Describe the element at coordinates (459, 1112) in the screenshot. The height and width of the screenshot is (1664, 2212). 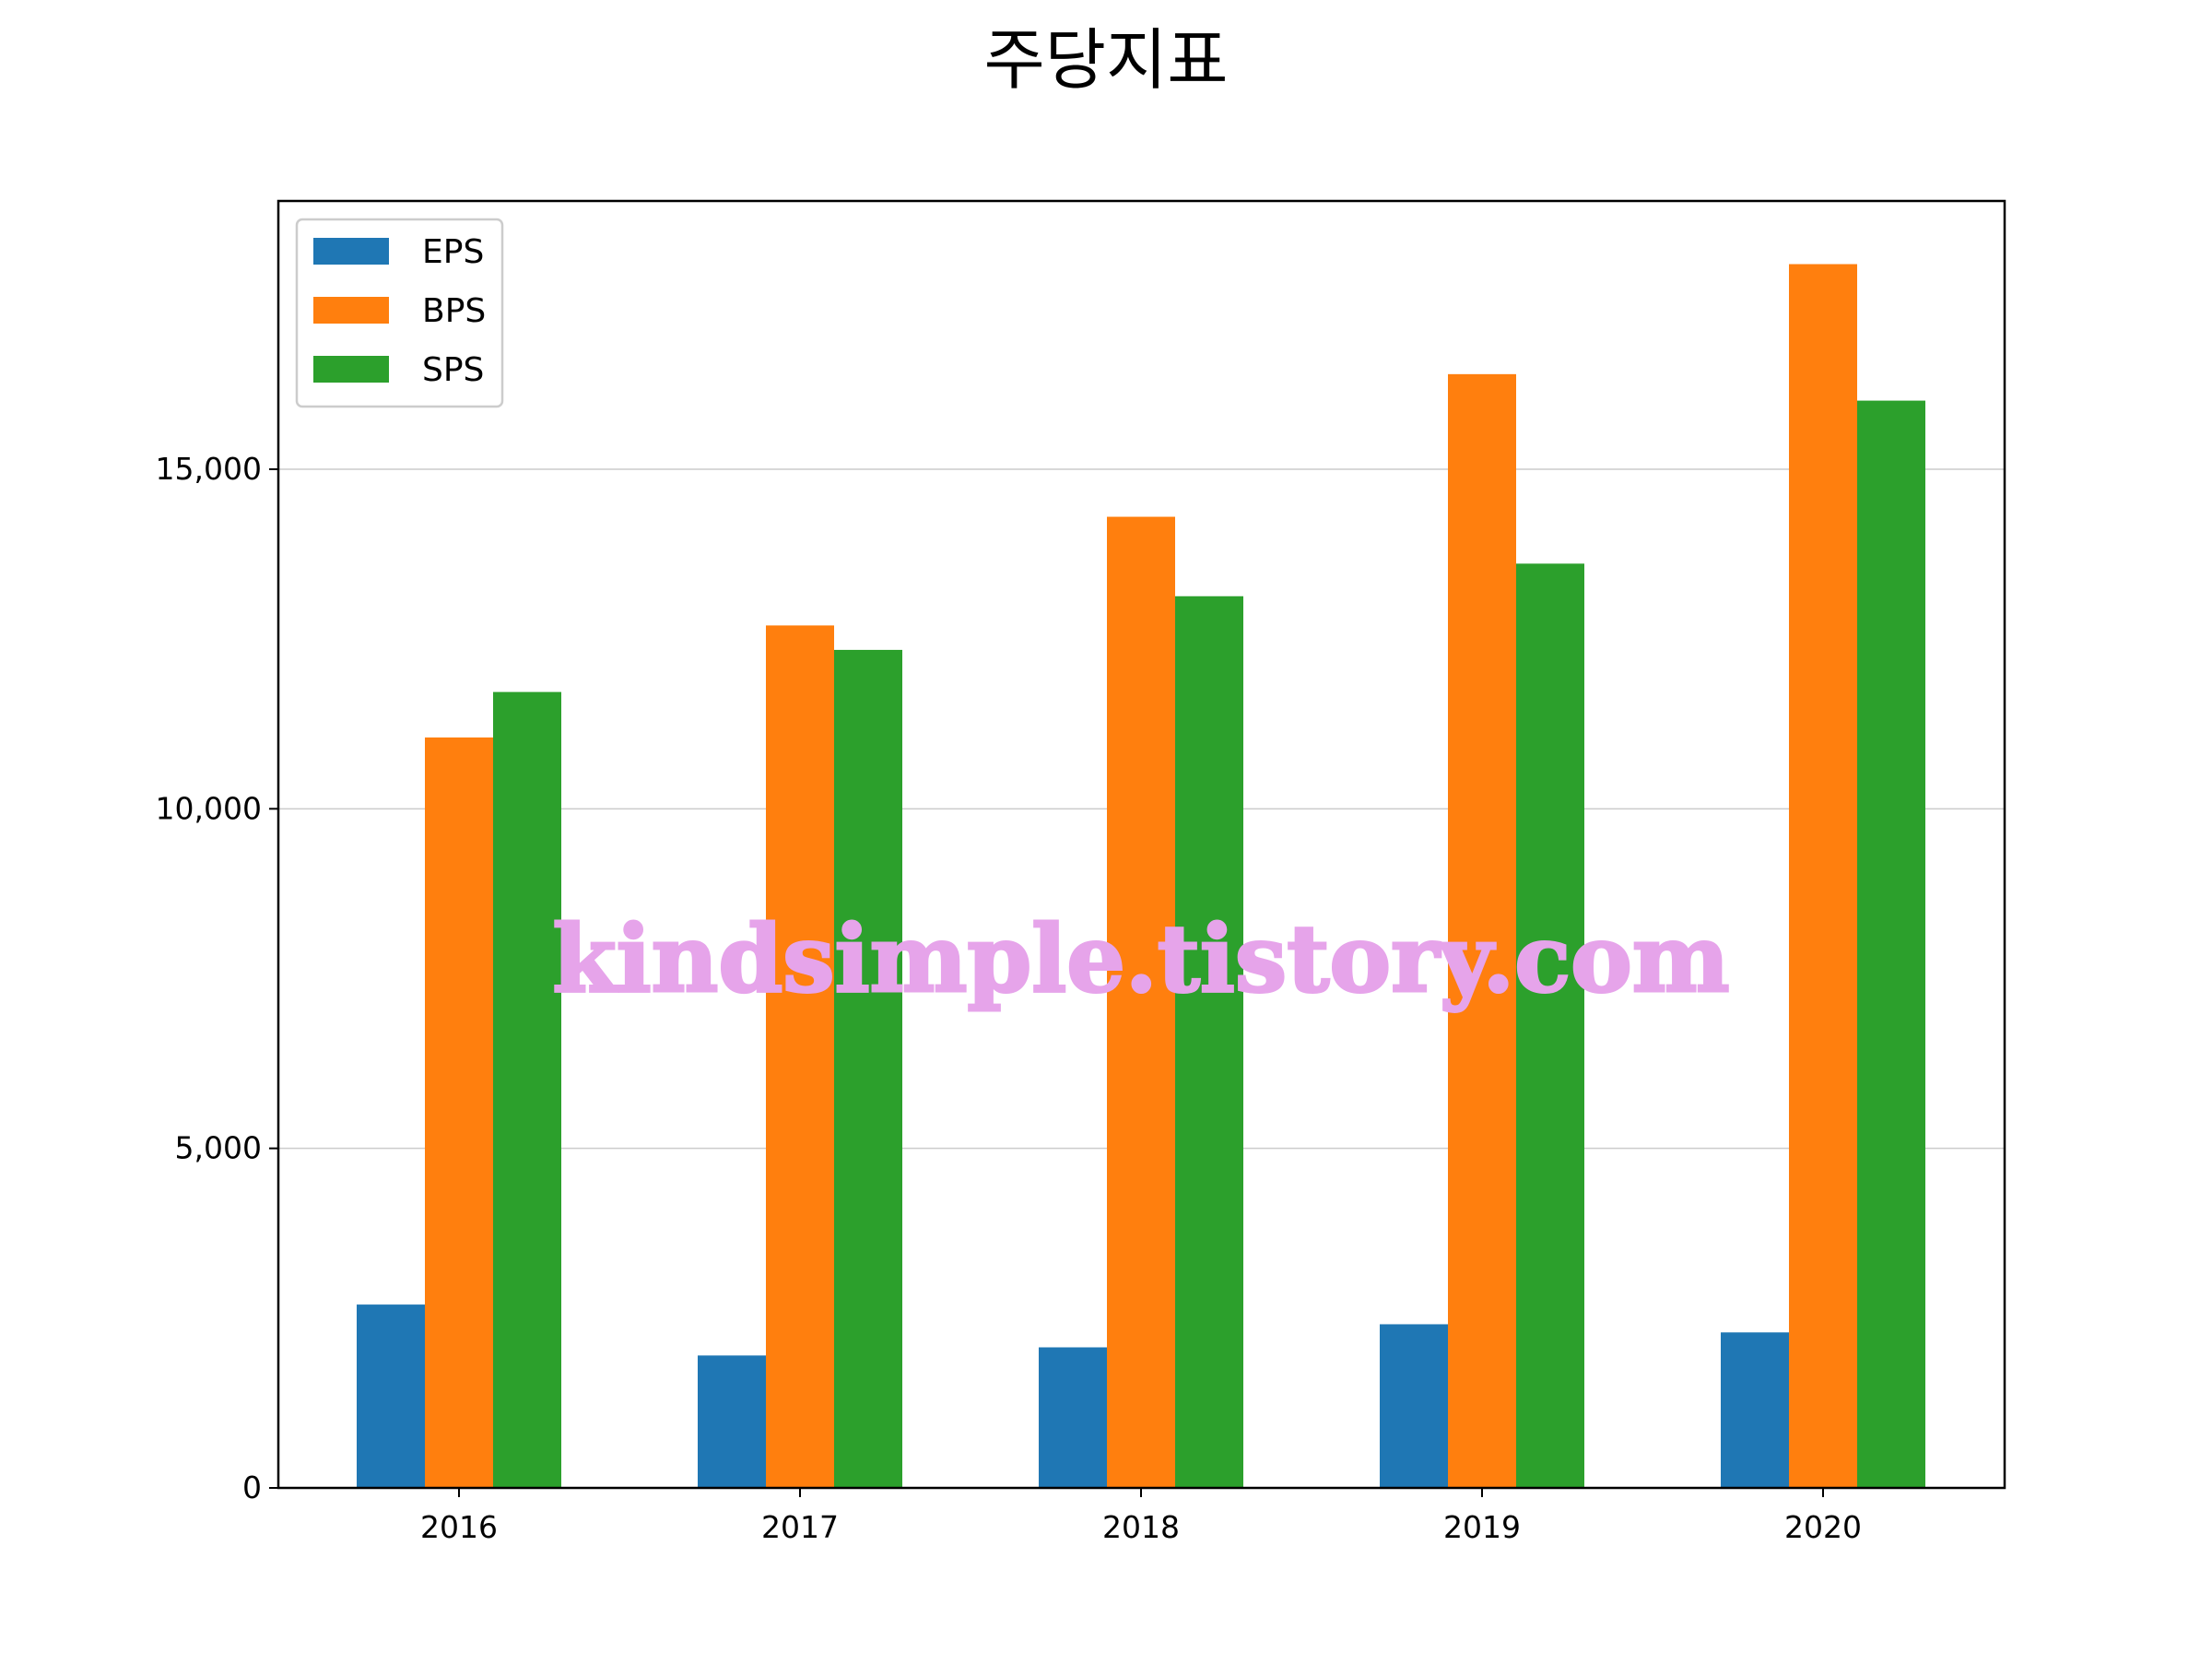
I see `bar-bps-2016` at that location.